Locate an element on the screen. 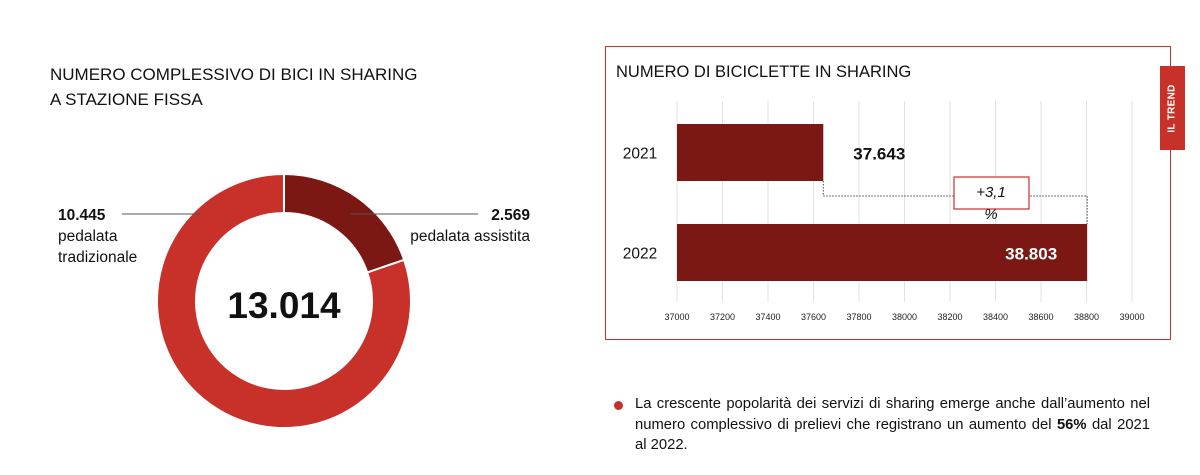 The image size is (1200, 475). bullet-dot-icon is located at coordinates (618, 405).